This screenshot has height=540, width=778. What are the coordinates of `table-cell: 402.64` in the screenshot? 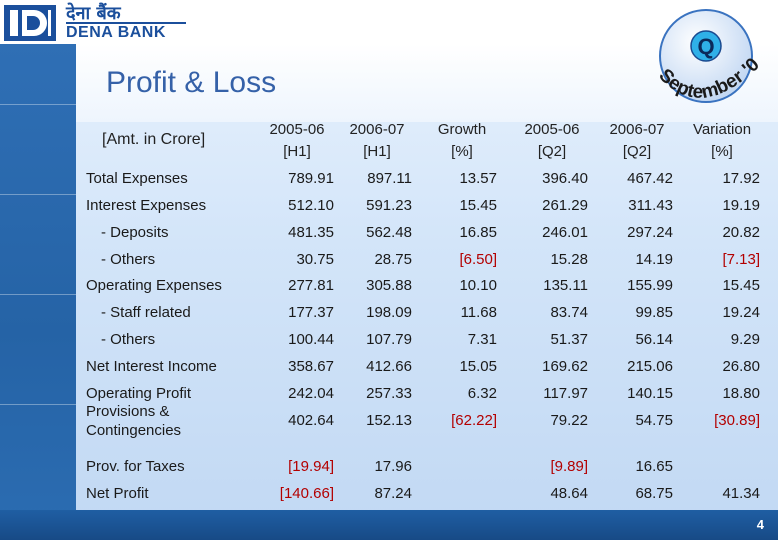 It's located at (311, 420).